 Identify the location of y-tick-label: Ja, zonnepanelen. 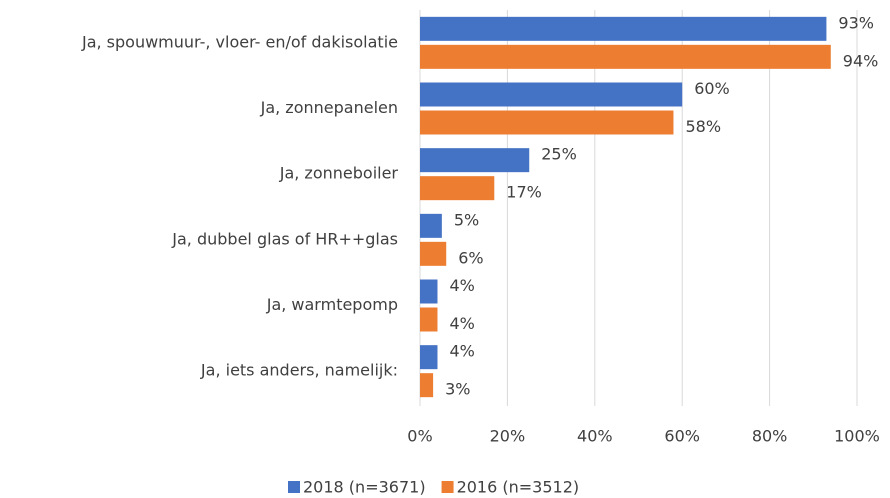
(329, 107).